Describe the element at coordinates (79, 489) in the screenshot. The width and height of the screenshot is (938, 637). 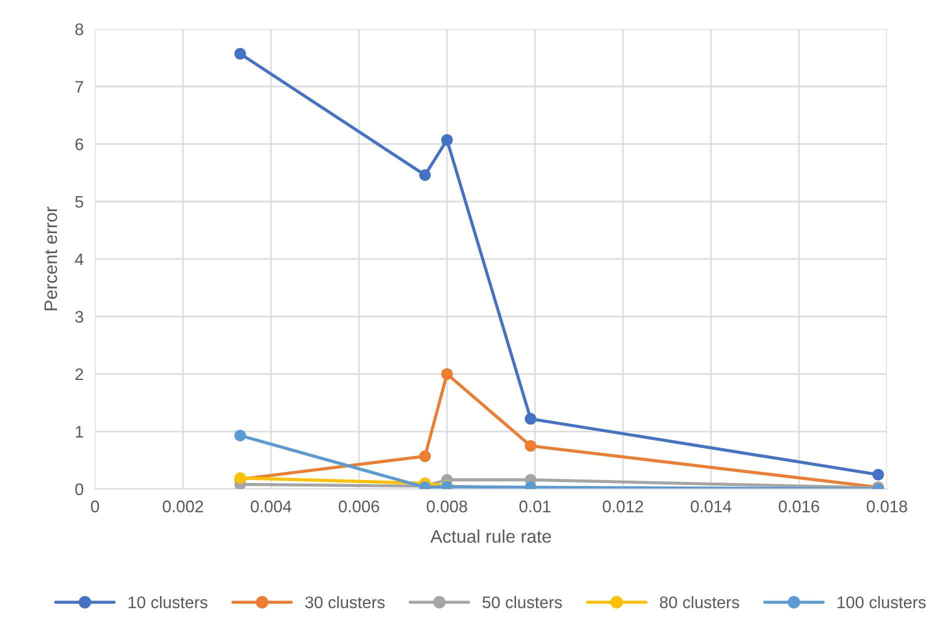
I see `y-tick-label: 0` at that location.